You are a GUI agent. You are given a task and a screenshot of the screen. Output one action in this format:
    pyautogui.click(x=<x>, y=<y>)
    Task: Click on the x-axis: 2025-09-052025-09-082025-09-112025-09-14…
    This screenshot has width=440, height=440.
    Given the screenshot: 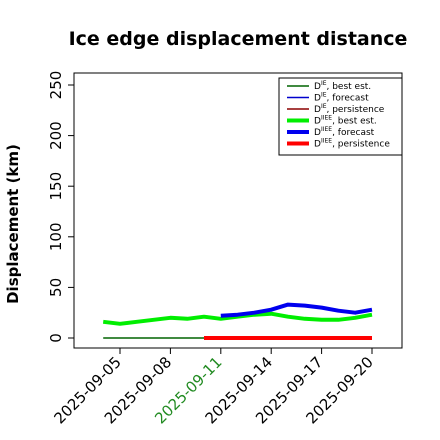 What is the action you would take?
    pyautogui.click(x=213, y=387)
    